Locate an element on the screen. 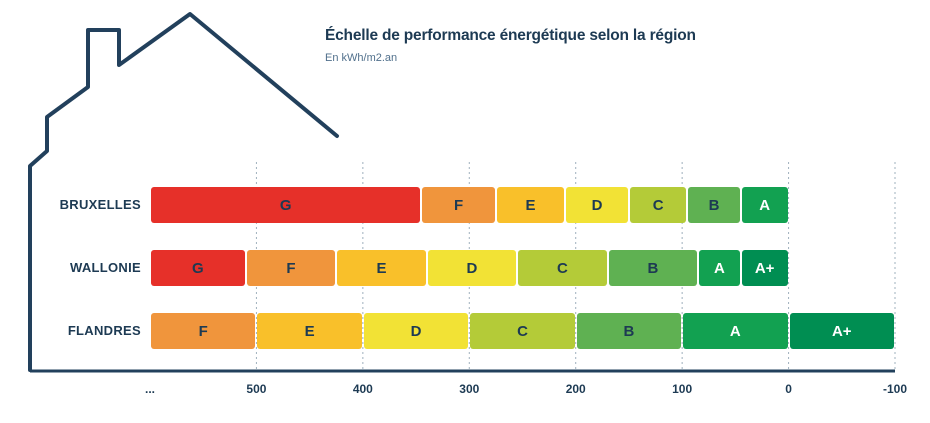 This screenshot has height=423, width=930. segment-flandres-B: B is located at coordinates (629, 331).